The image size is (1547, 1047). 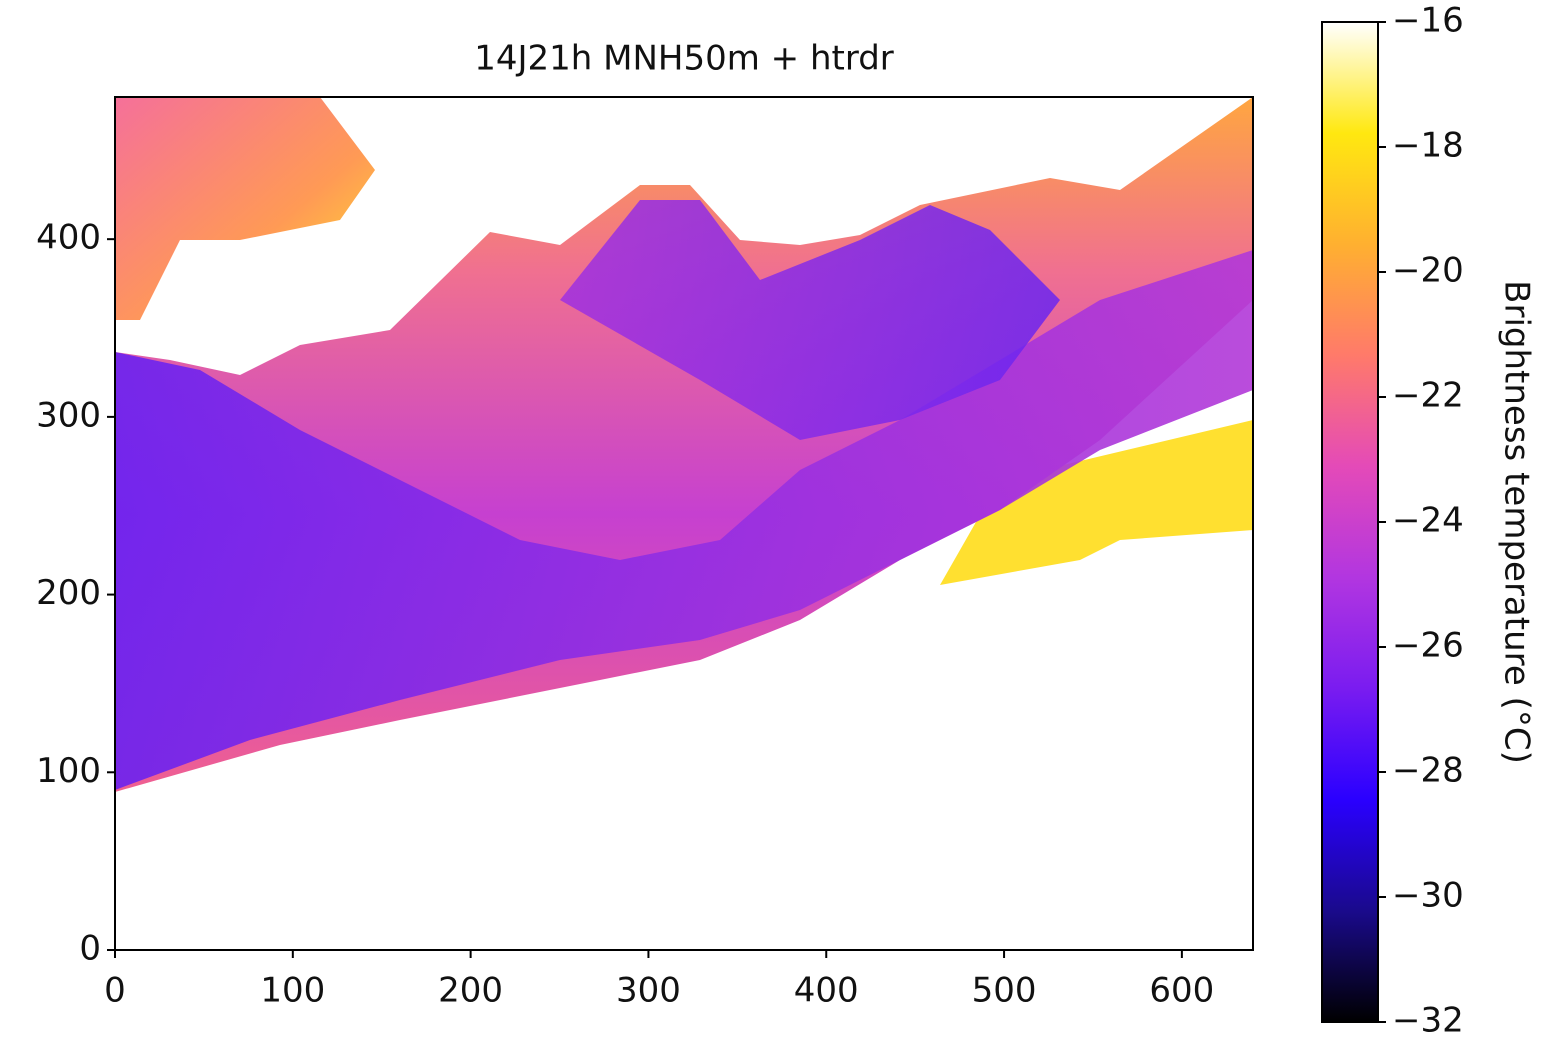 I want to click on colorbar-tick-label: −16, so click(x=1428, y=21).